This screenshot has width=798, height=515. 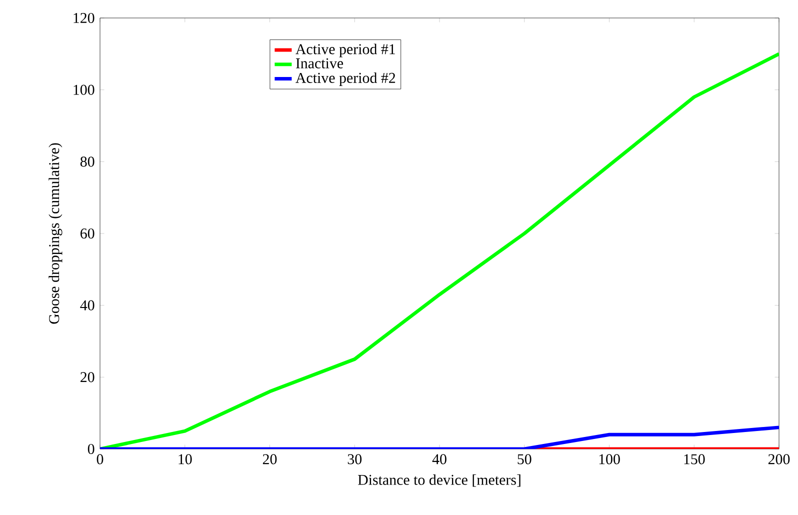 What do you see at coordinates (185, 459) in the screenshot?
I see `x-tick-label: 10` at bounding box center [185, 459].